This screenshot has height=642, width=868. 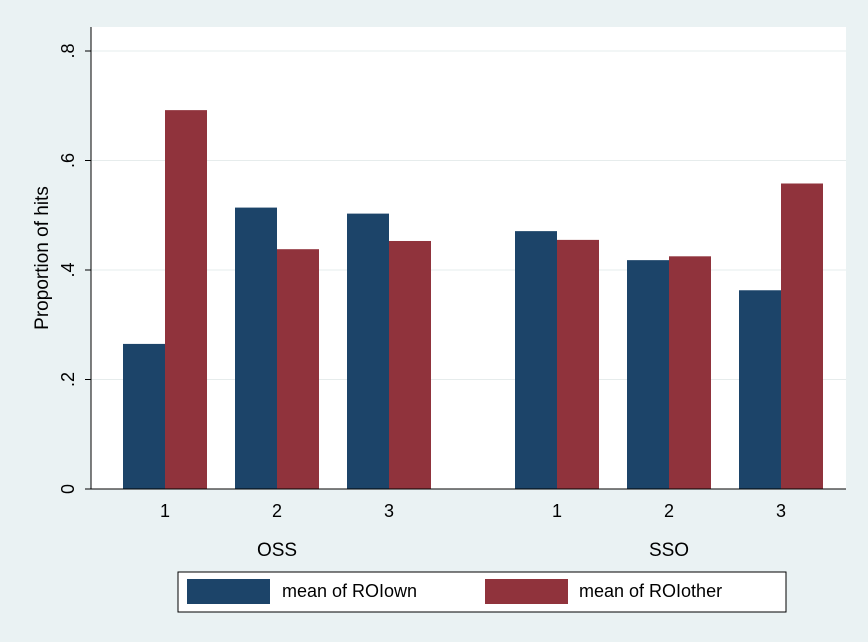 What do you see at coordinates (42, 258) in the screenshot?
I see `y-axis-label: Proportion of hits` at bounding box center [42, 258].